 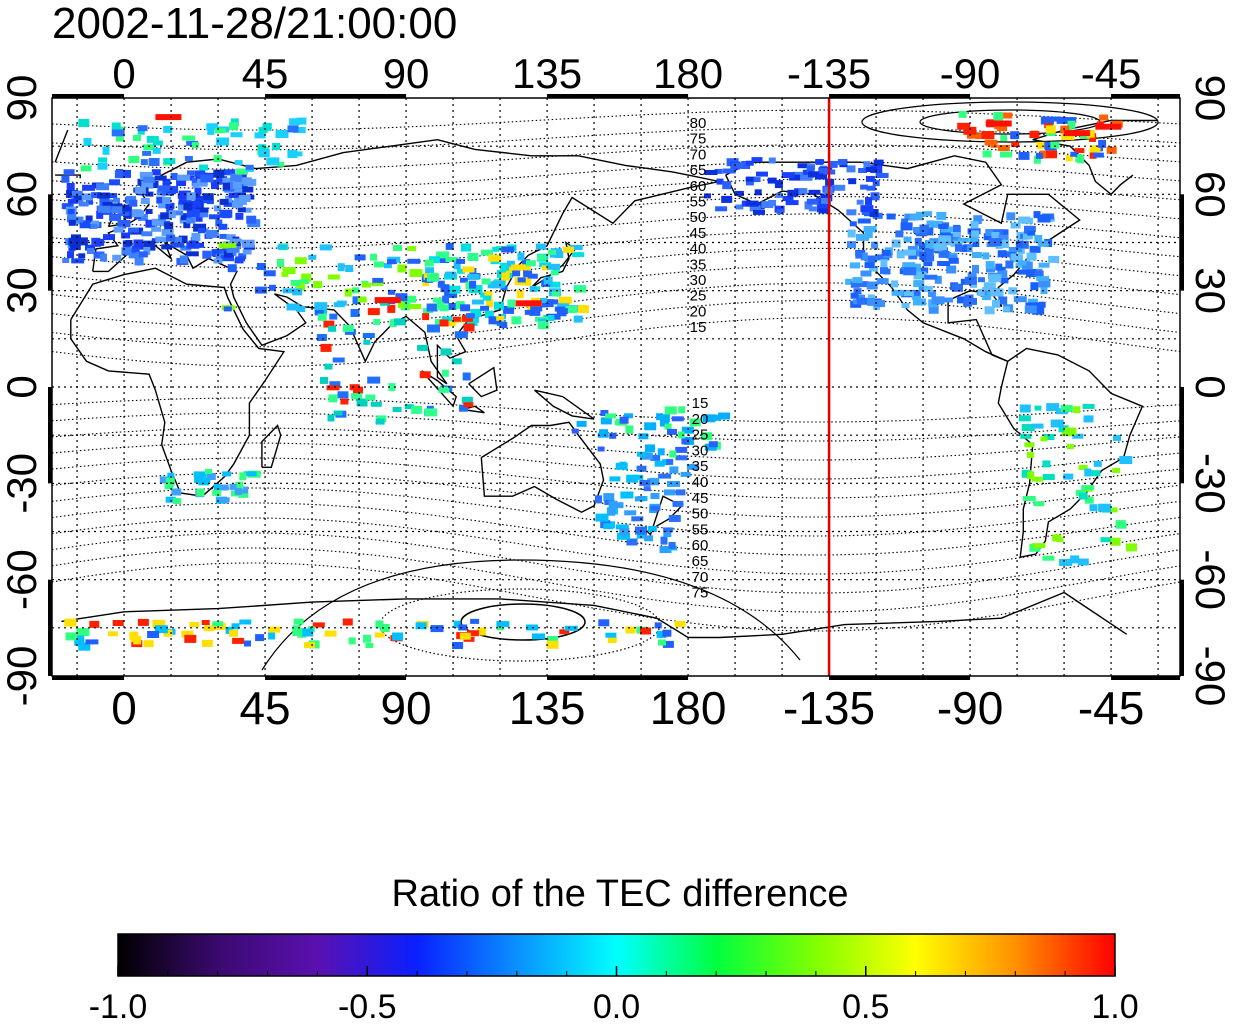 I want to click on frame-bar-bottom, so click(x=900, y=678).